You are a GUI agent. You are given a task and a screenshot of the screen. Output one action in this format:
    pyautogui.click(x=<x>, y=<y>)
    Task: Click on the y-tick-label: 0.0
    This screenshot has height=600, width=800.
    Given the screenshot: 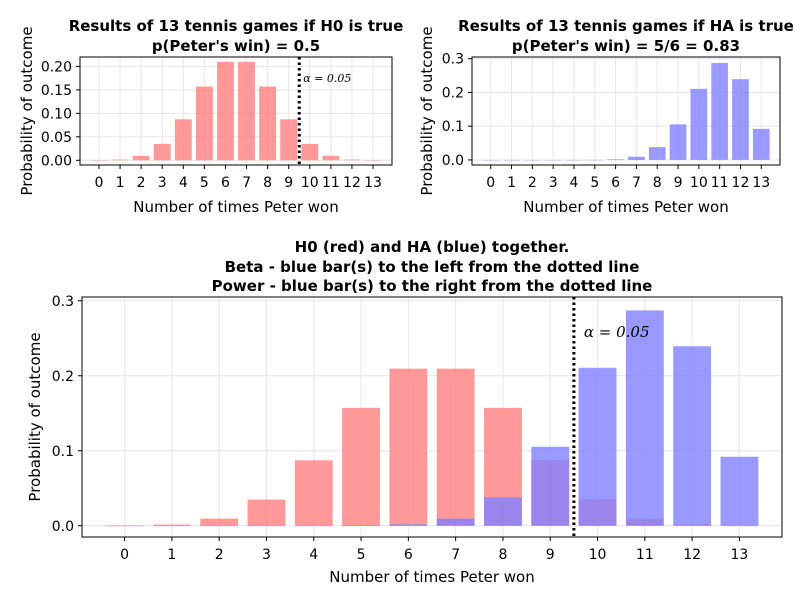 What is the action you would take?
    pyautogui.click(x=63, y=527)
    